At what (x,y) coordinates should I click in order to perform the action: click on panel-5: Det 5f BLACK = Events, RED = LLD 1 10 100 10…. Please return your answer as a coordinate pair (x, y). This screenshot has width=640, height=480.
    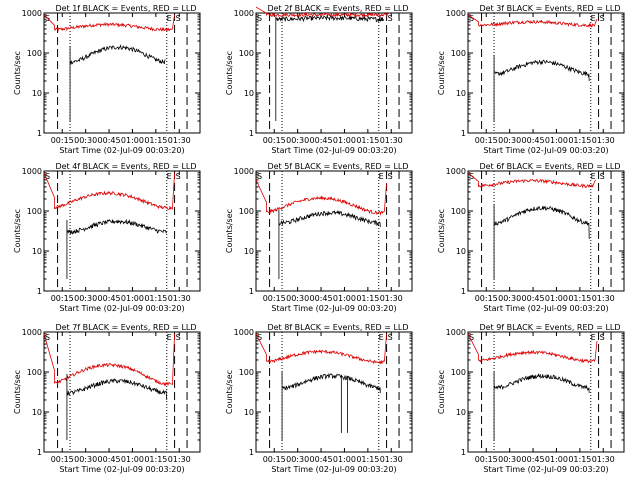
    Looking at the image, I should click on (319, 237).